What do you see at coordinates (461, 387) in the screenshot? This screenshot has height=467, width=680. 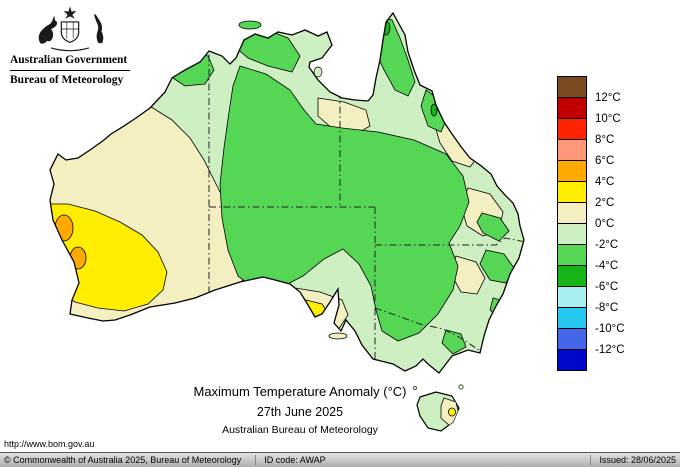 I see `flinders-island` at bounding box center [461, 387].